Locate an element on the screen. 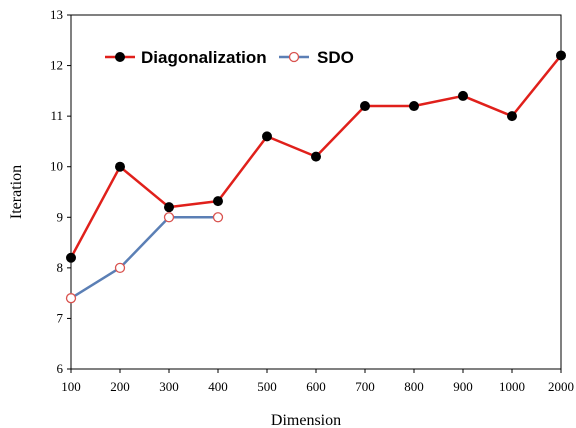  x-tick-label: 200 is located at coordinates (120, 386).